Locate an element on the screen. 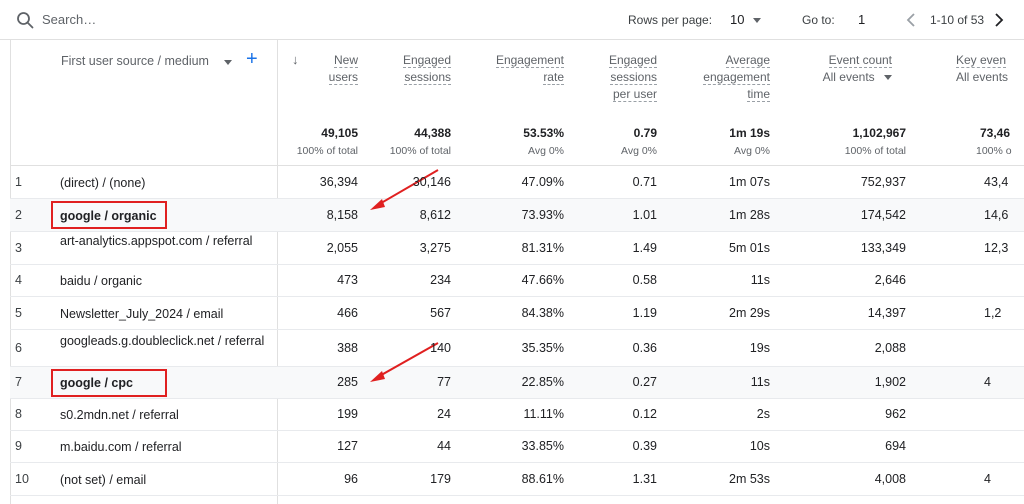 This screenshot has width=1024, height=504. table-cell: 2,646 is located at coordinates (890, 280).